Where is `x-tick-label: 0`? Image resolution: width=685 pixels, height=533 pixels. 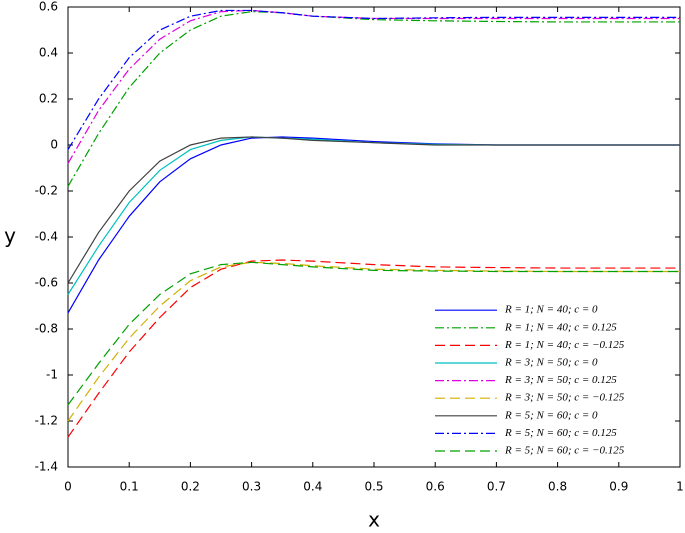
x-tick-label: 0 is located at coordinates (68, 487).